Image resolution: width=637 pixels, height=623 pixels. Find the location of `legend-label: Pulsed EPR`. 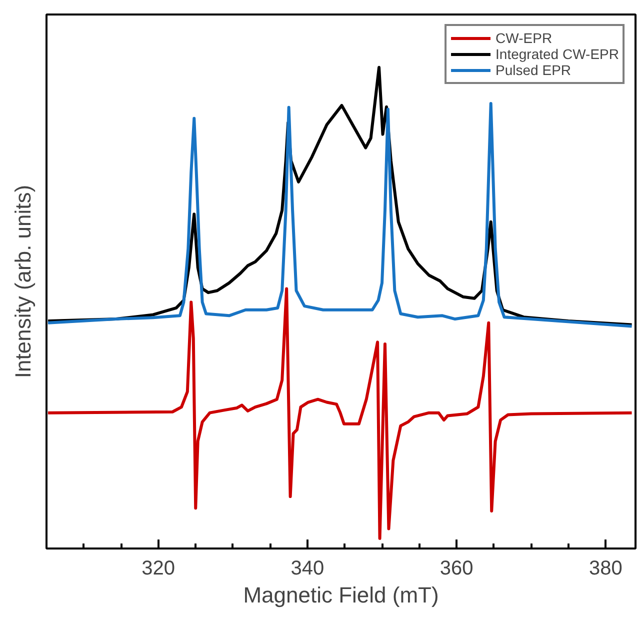

legend-label: Pulsed EPR is located at coordinates (534, 70).